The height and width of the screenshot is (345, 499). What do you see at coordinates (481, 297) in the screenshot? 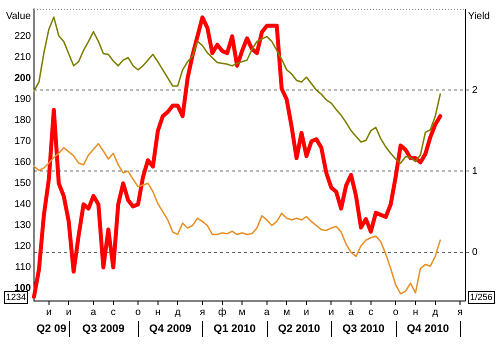
I see `text: 1/256` at bounding box center [481, 297].